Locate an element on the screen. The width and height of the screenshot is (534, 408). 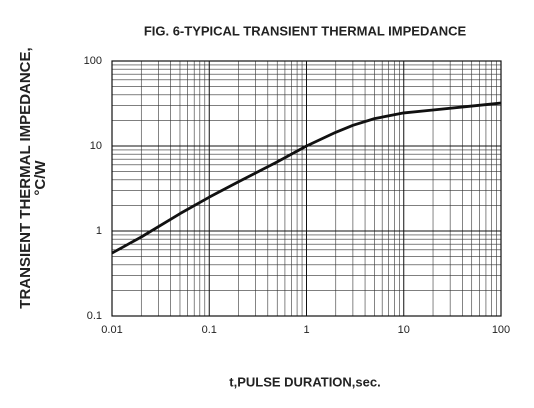
y-axis-label: TRANSIENT THERMAL IMPEDANCE, °C/W is located at coordinates (33, 177).